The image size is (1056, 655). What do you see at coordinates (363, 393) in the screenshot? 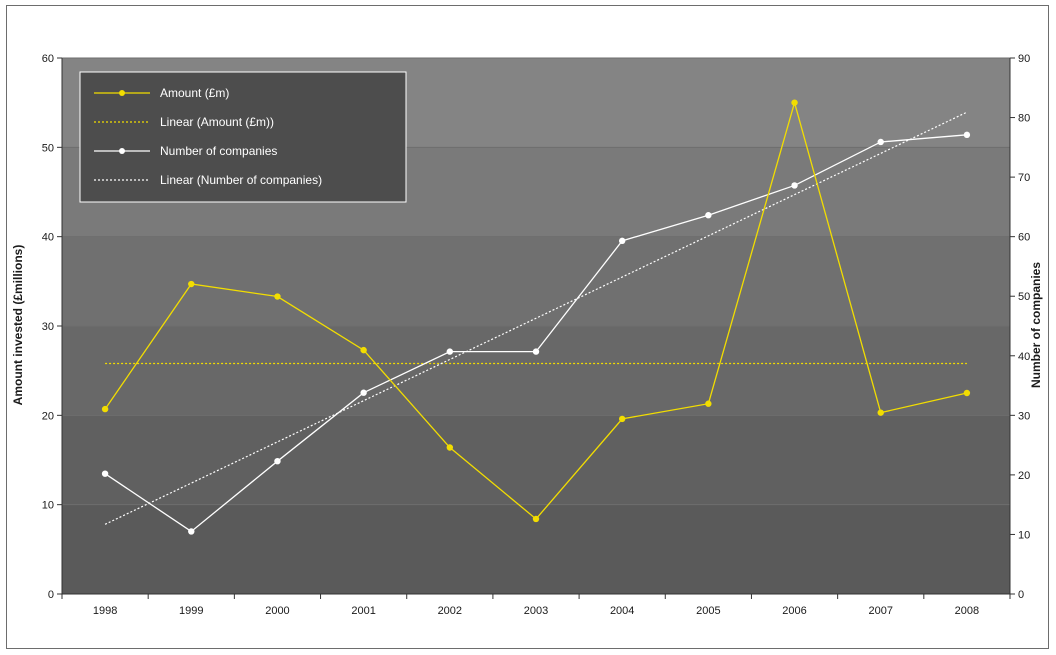
I see `point-number-of-companies-2001` at bounding box center [363, 393].